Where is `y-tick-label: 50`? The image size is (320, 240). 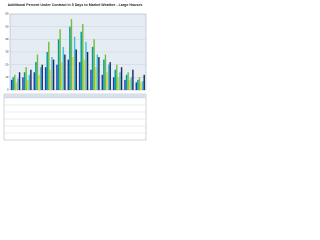
y-tick-label: 50 is located at coordinates (7, 26).